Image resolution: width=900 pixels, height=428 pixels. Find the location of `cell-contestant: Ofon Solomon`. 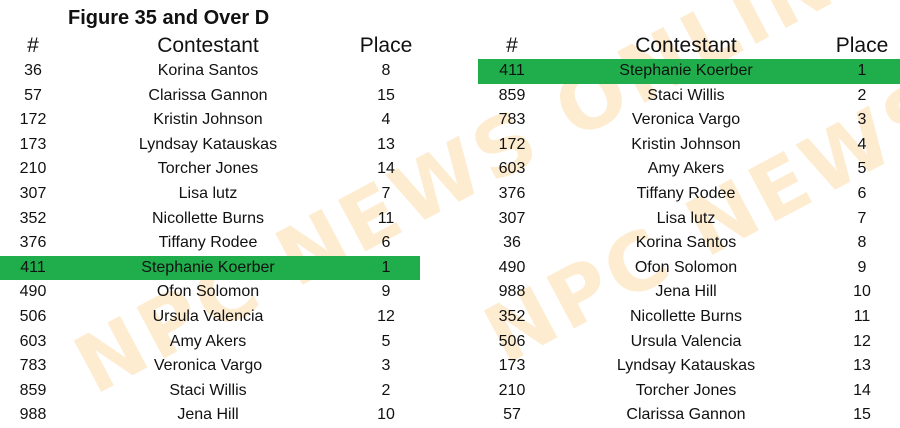

cell-contestant: Ofon Solomon is located at coordinates (686, 267).